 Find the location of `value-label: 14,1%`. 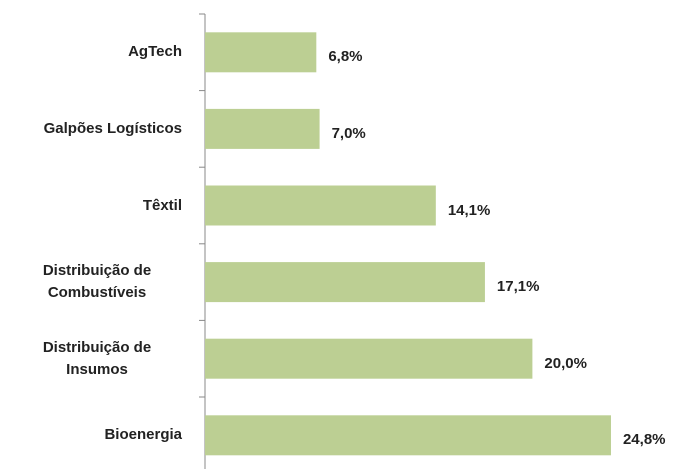

value-label: 14,1% is located at coordinates (469, 210).